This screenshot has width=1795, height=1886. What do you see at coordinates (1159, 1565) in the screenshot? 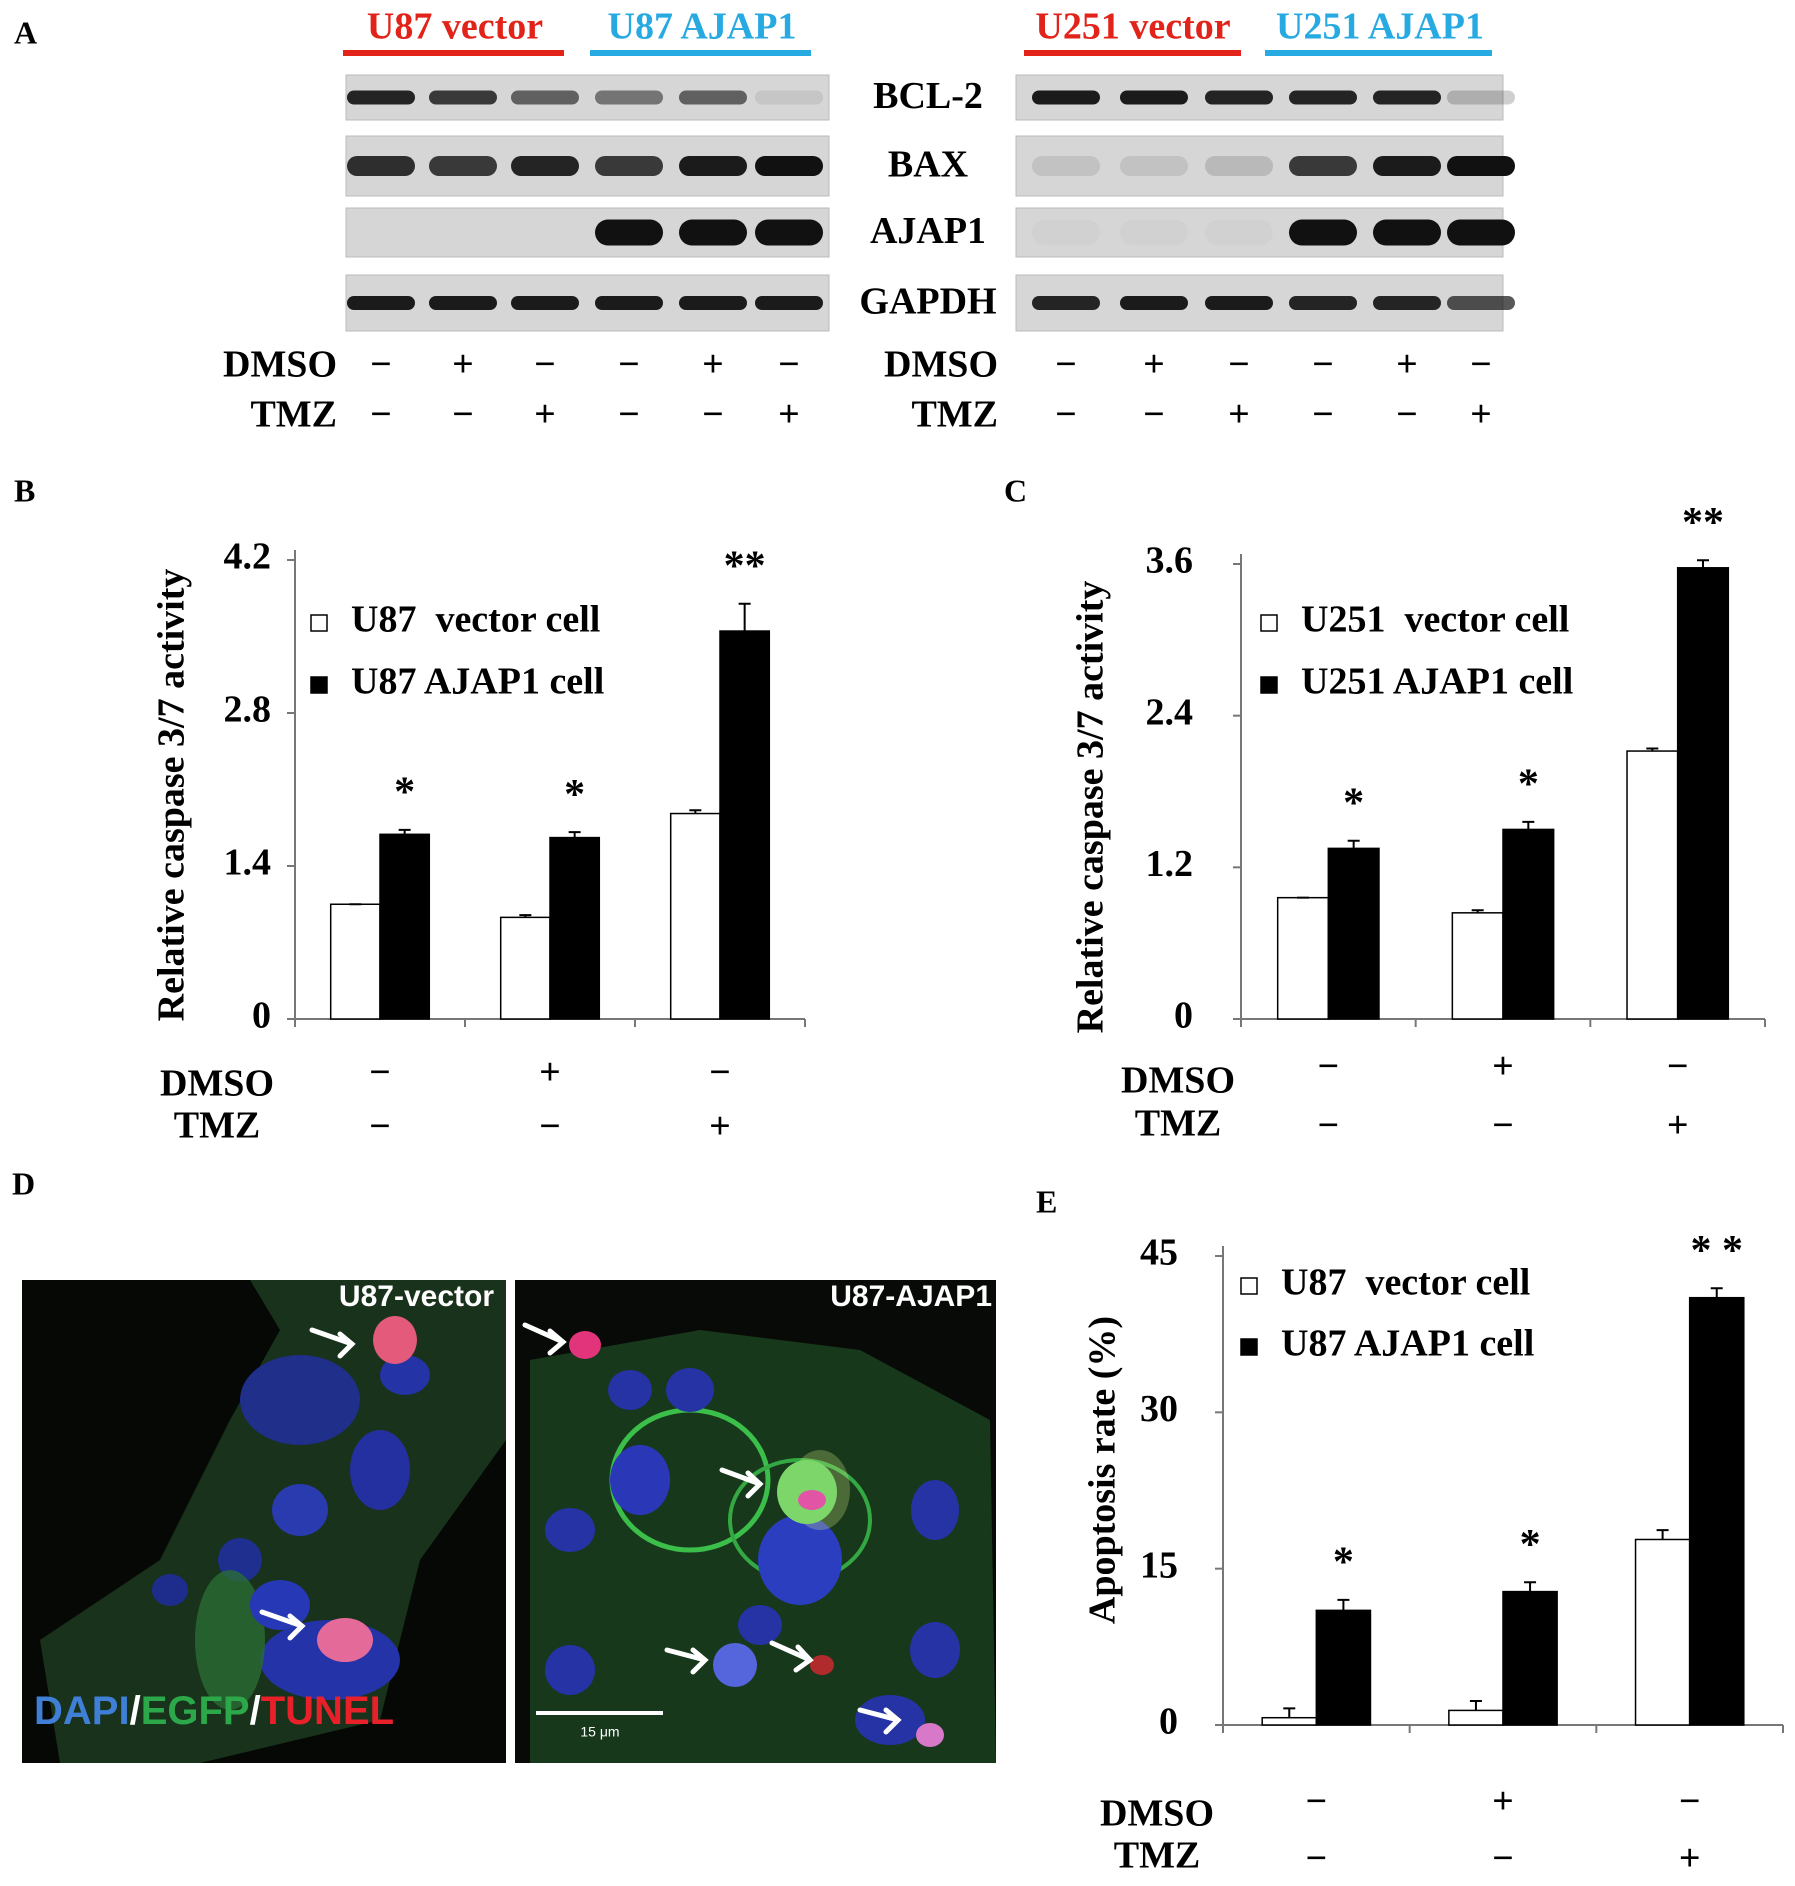
I see `y-tick-label: 15` at bounding box center [1159, 1565].